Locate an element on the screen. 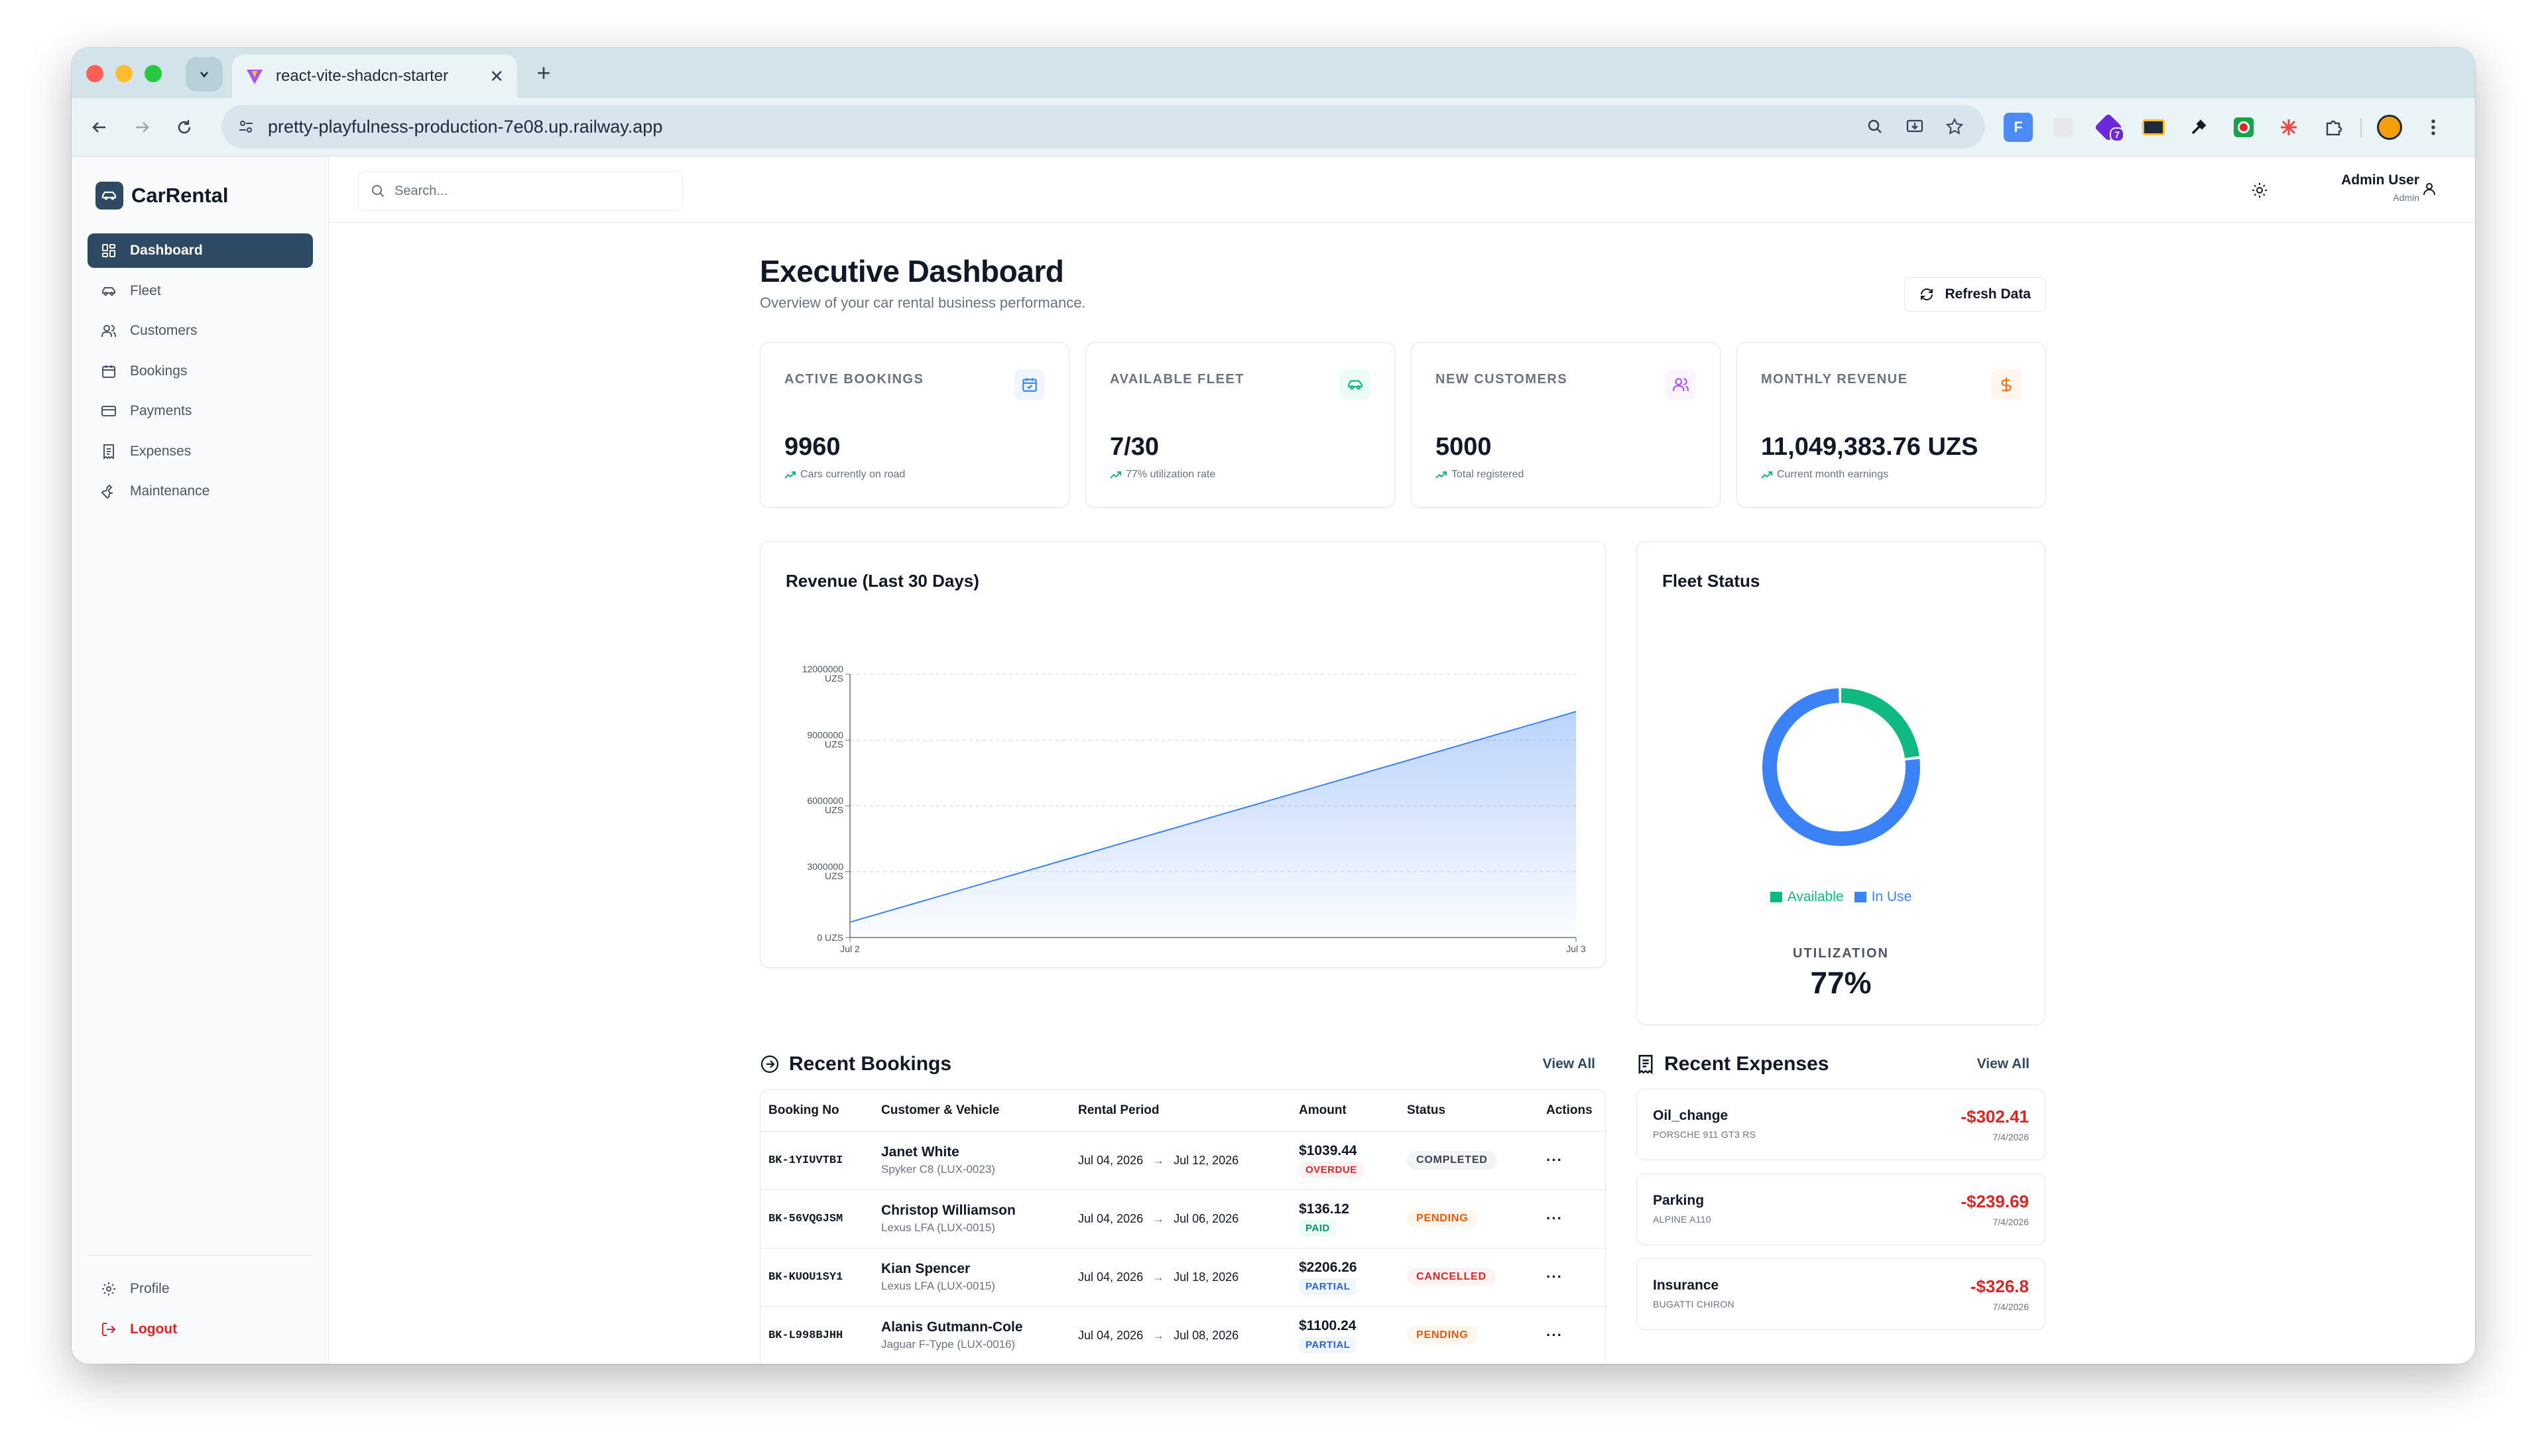  users-icon is located at coordinates (109, 331).